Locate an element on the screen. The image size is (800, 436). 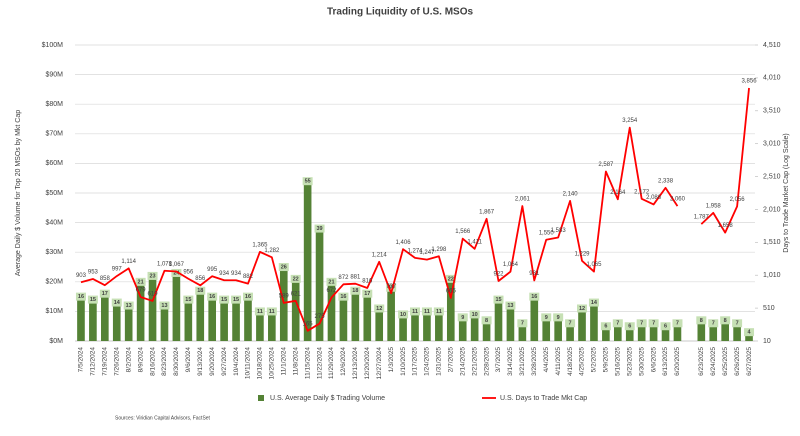
x-tick-label: 5/2/2025 is located at coordinates (594, 360).